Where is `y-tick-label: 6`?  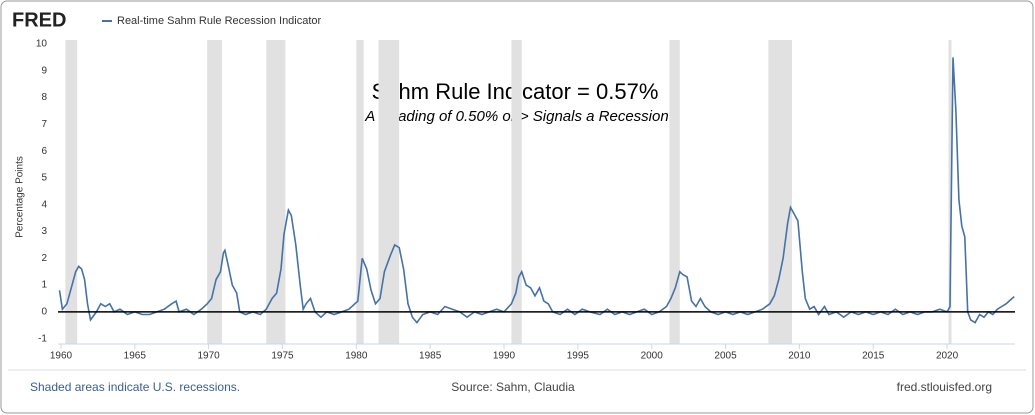 y-tick-label: 6 is located at coordinates (44, 151).